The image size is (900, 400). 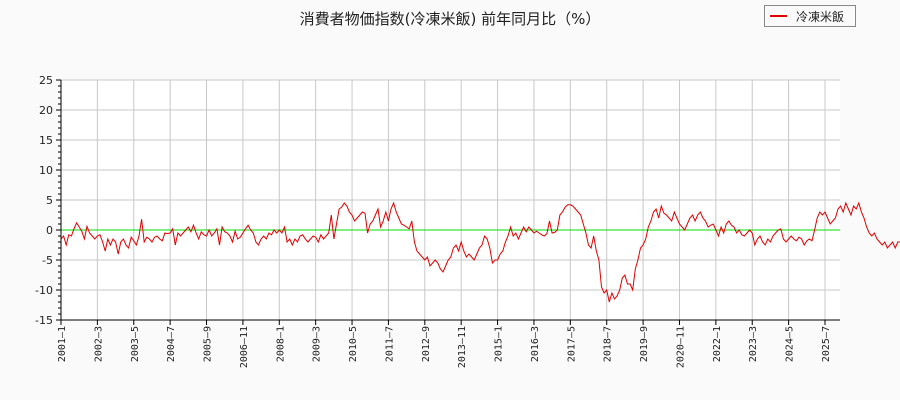 What do you see at coordinates (389, 344) in the screenshot?
I see `svg-text: 2011–7` at bounding box center [389, 344].